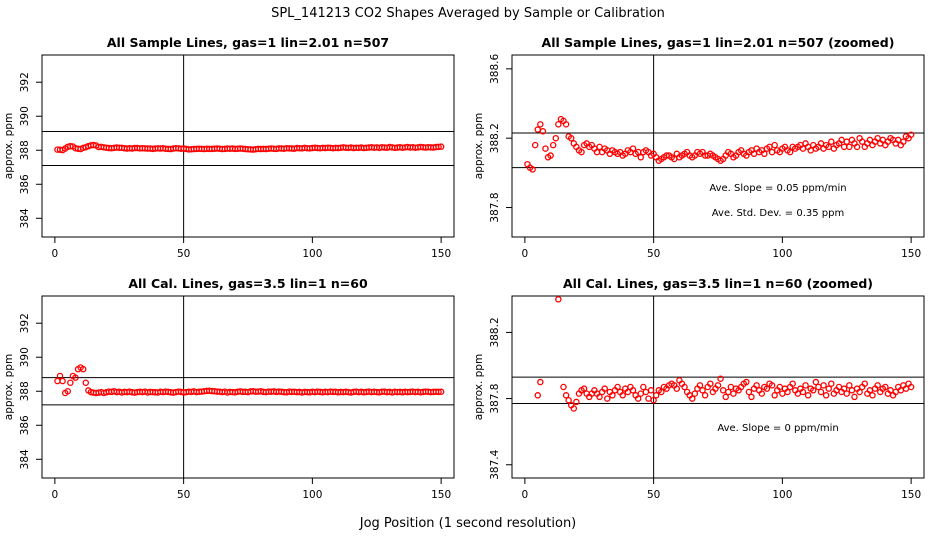 The image size is (936, 540). I want to click on annotation-text: Ave. Slope = 0.05 ppm/min, so click(777, 188).